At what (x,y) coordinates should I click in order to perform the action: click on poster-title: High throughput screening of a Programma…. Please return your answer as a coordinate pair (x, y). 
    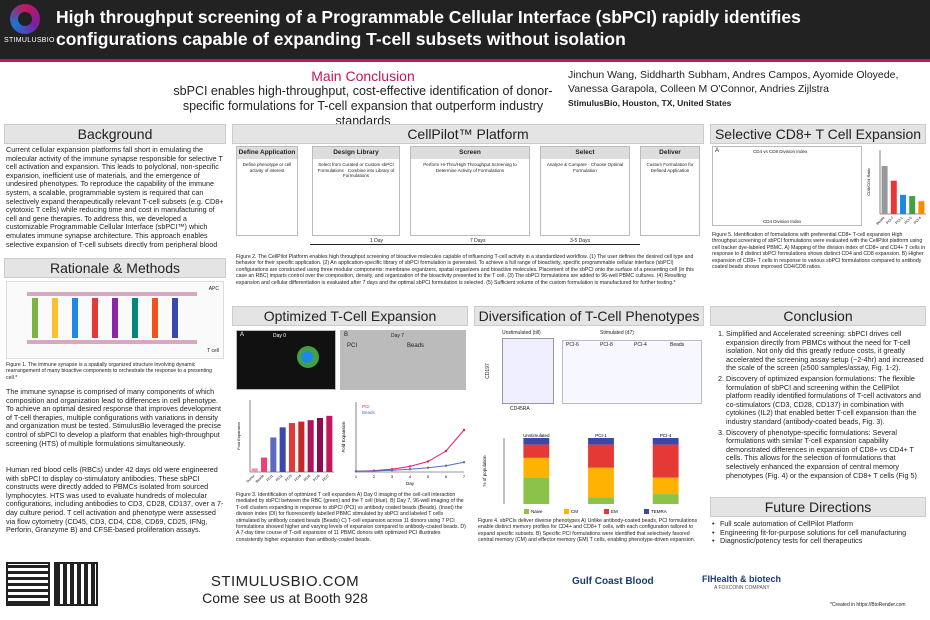
    Looking at the image, I should click on (428, 28).